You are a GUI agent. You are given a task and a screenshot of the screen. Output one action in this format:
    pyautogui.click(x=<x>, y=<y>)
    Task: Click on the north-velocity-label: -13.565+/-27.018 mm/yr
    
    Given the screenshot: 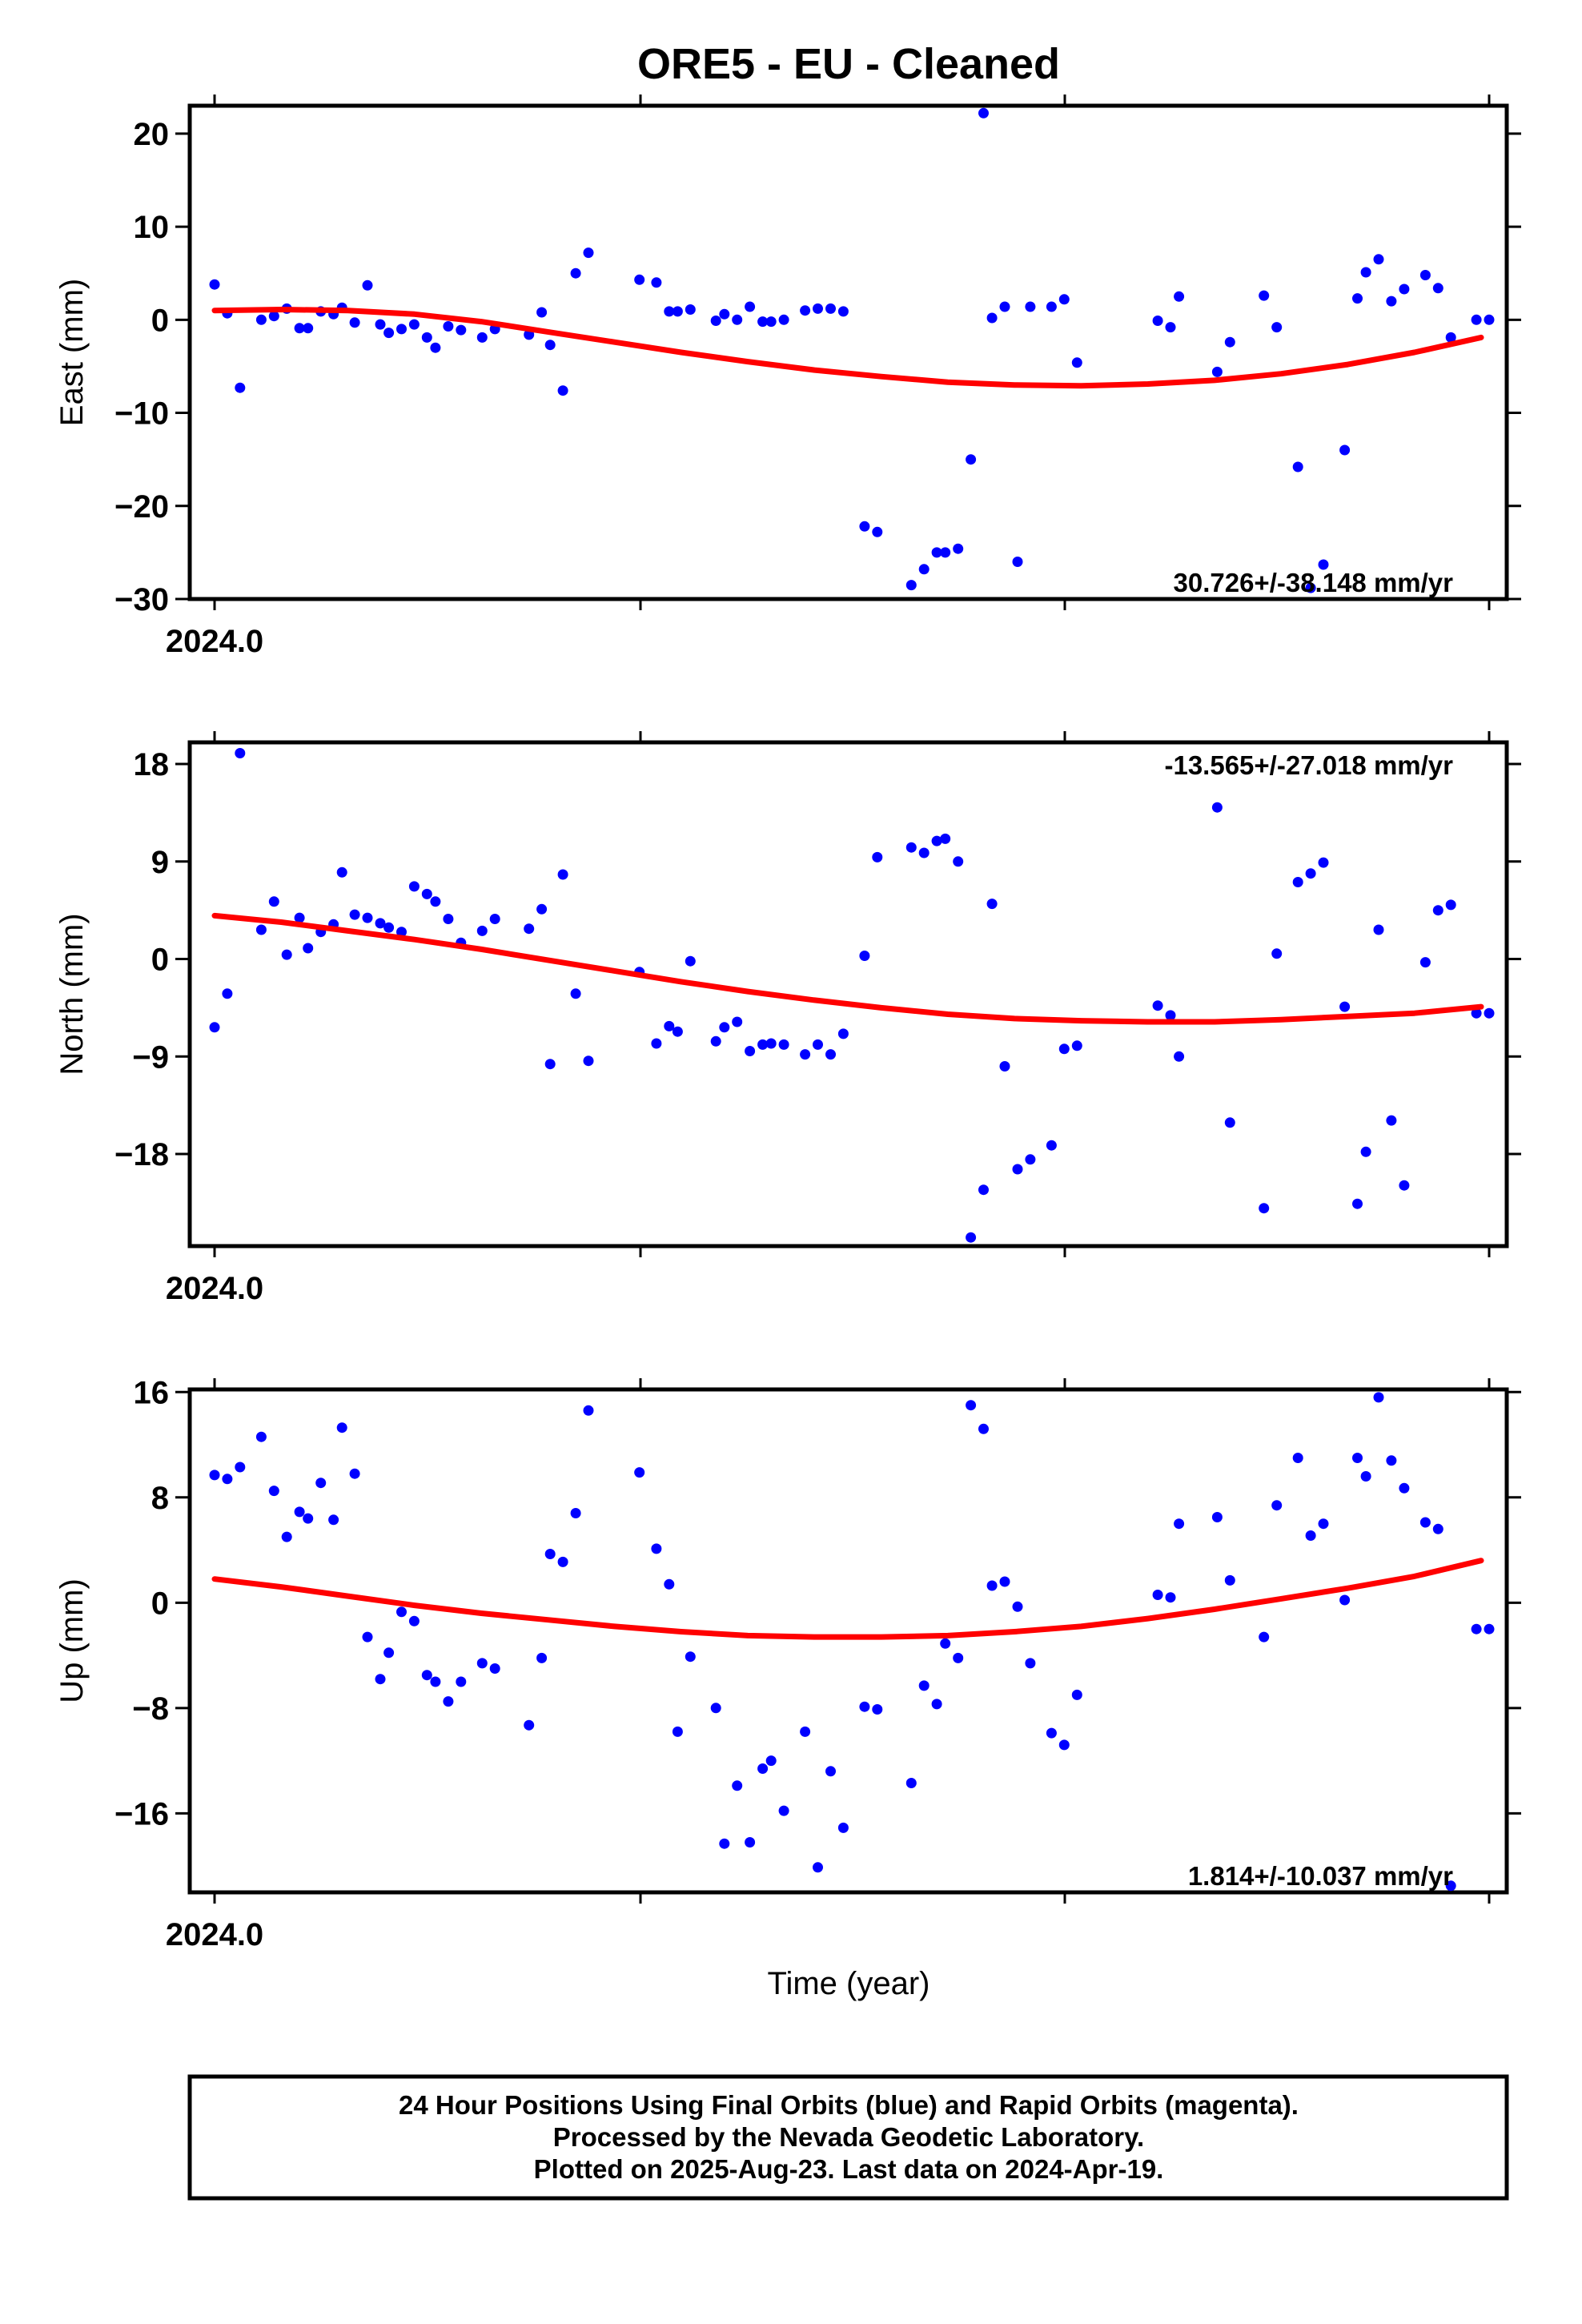 What is the action you would take?
    pyautogui.click(x=1308, y=765)
    